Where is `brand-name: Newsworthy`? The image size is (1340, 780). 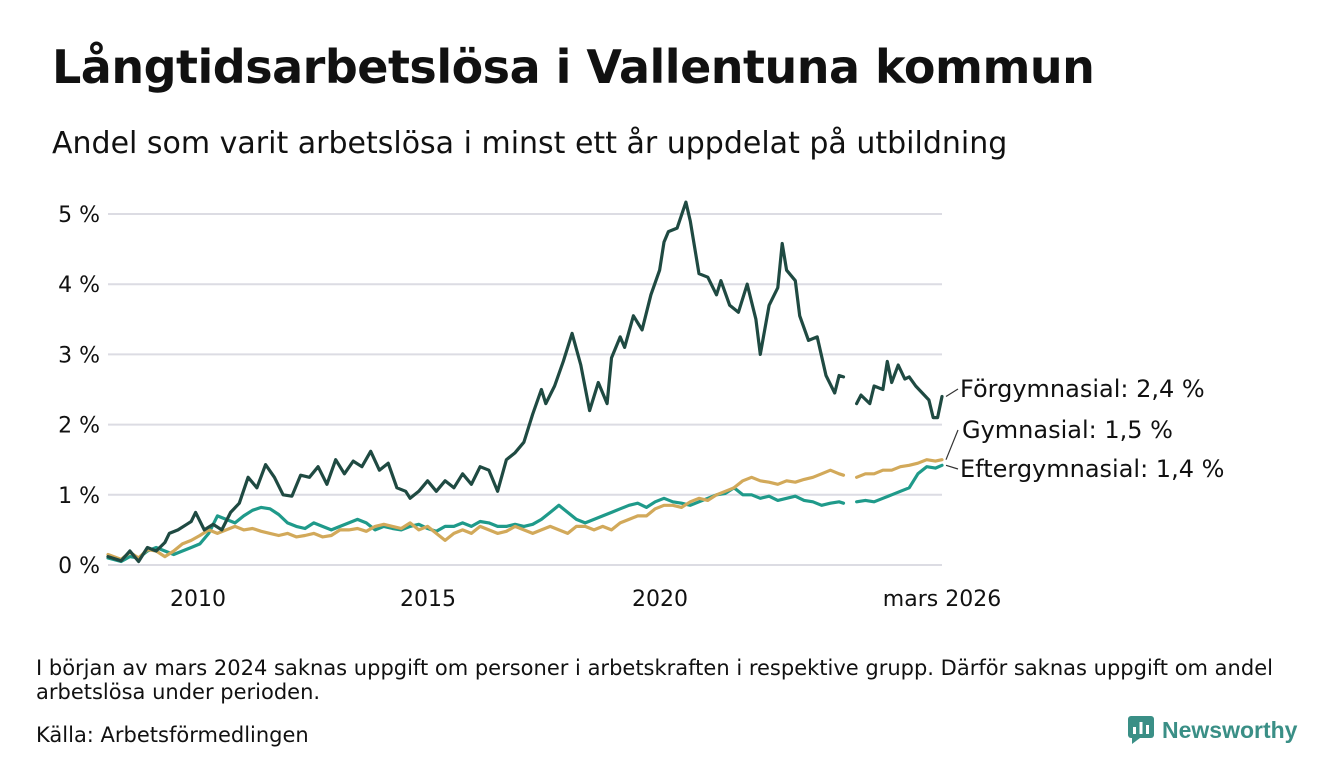
brand-name: Newsworthy is located at coordinates (1230, 729).